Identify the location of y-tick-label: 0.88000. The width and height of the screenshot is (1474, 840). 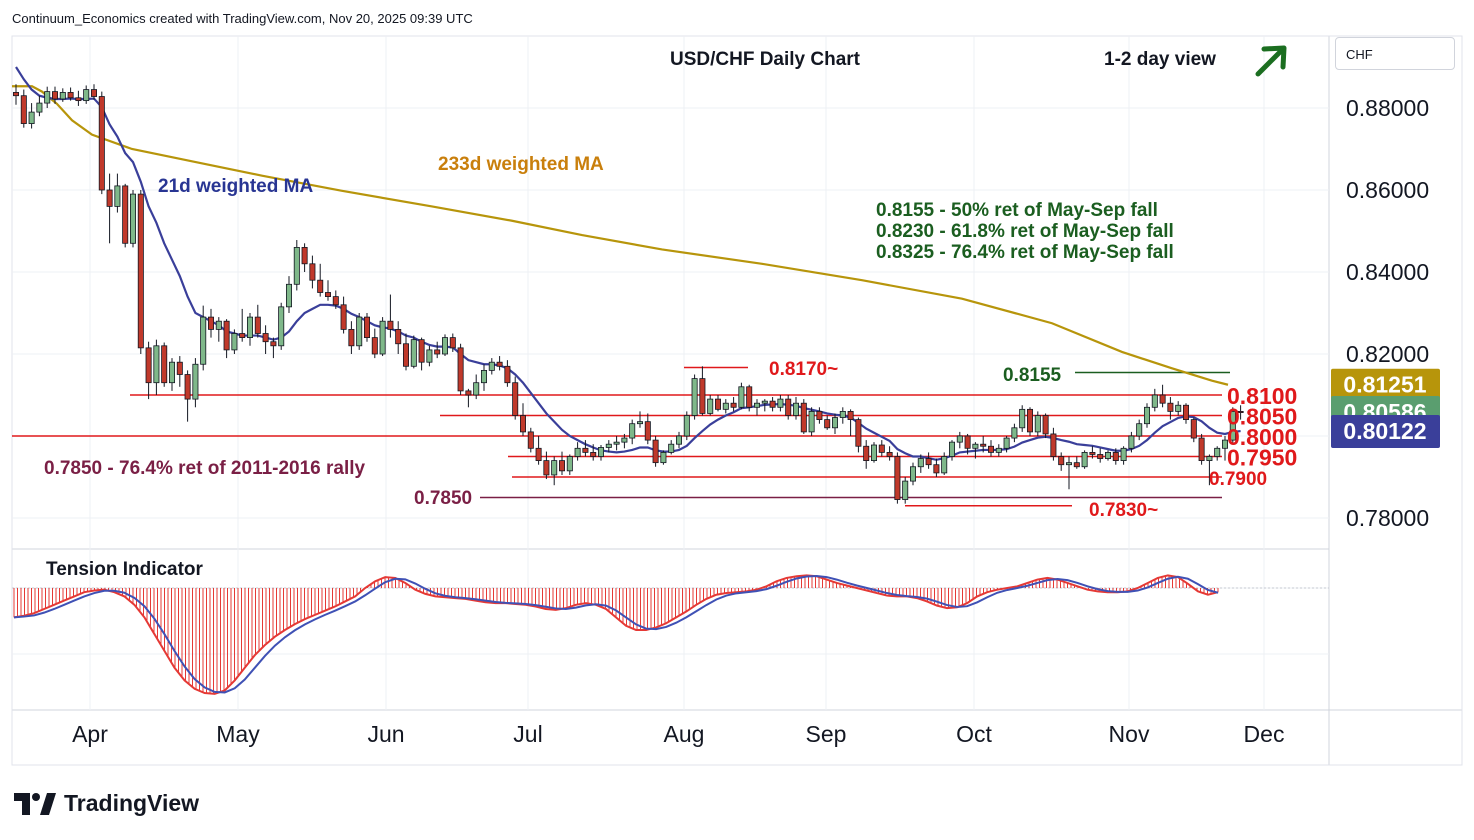
(1387, 108).